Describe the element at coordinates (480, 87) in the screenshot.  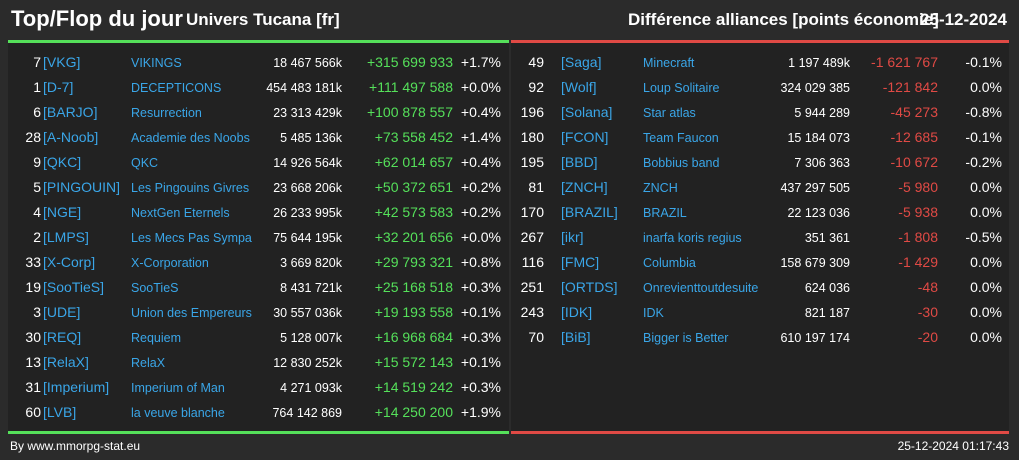
I see `top-alliance-pct: +0.0%` at that location.